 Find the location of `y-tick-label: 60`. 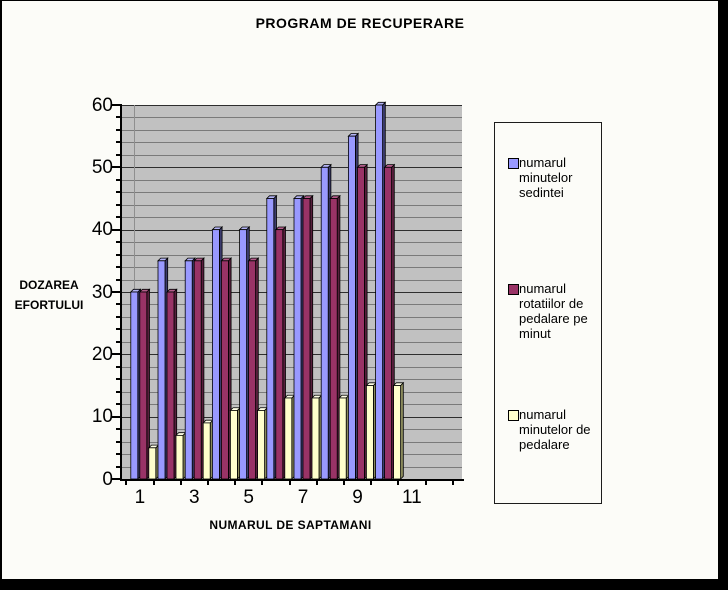

y-tick-label: 60 is located at coordinates (102, 105).